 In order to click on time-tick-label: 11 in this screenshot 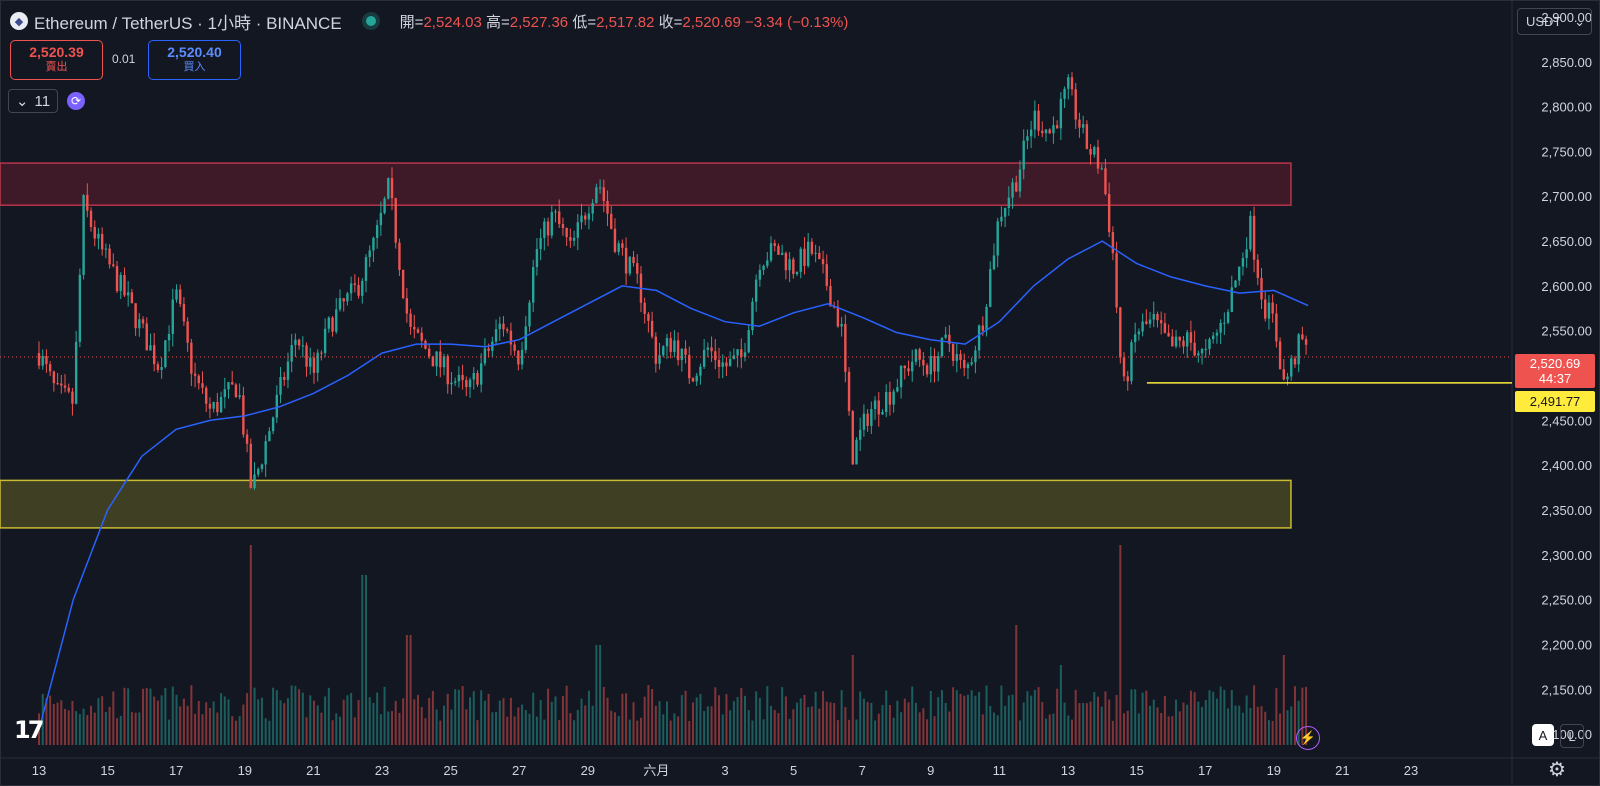, I will do `click(1000, 770)`.